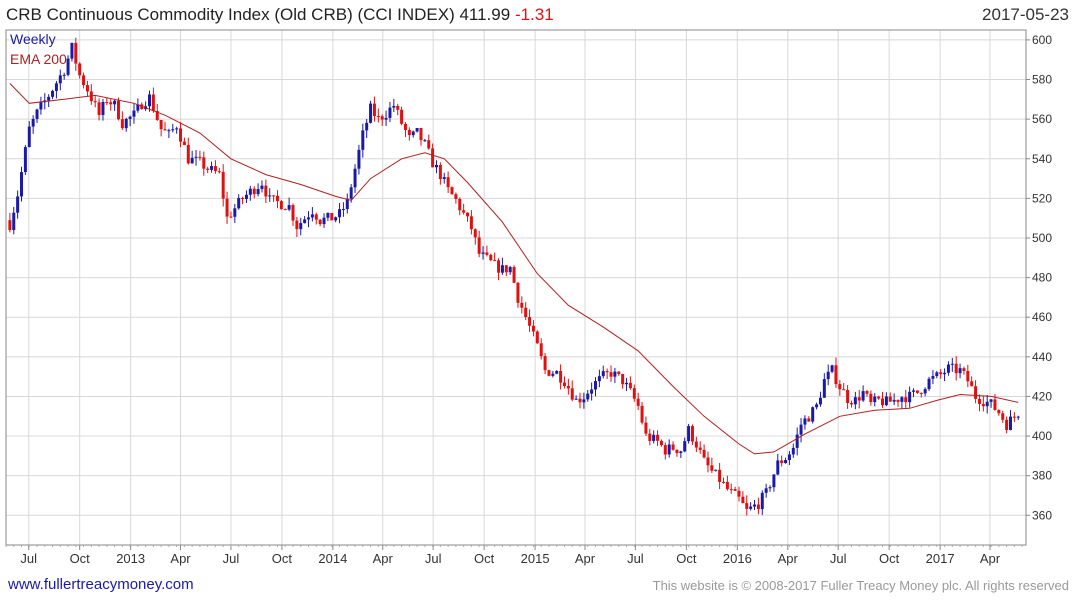 The width and height of the screenshot is (1075, 600). What do you see at coordinates (101, 584) in the screenshot?
I see `site-link: www.fullertreacymoney.com` at bounding box center [101, 584].